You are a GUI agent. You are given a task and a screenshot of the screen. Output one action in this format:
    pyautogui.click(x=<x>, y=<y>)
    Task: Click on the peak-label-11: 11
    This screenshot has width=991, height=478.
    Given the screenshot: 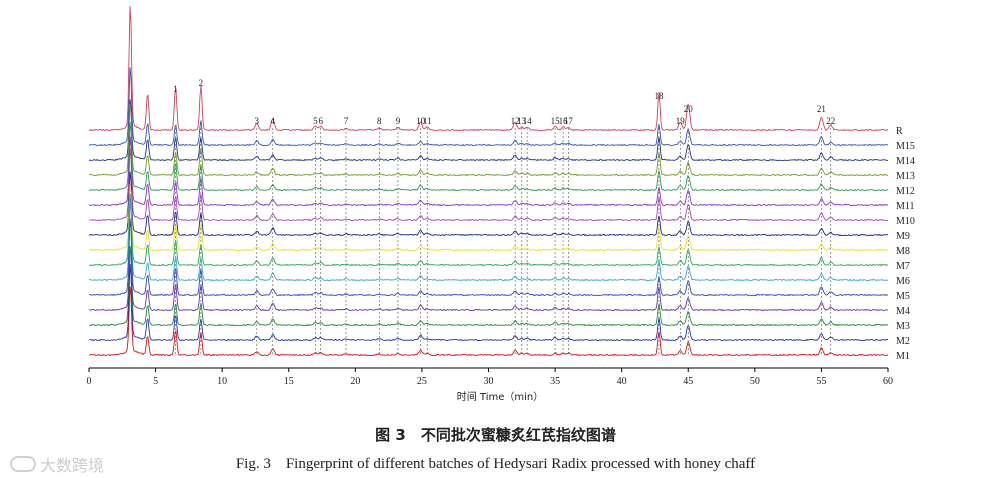 What is the action you would take?
    pyautogui.click(x=427, y=121)
    